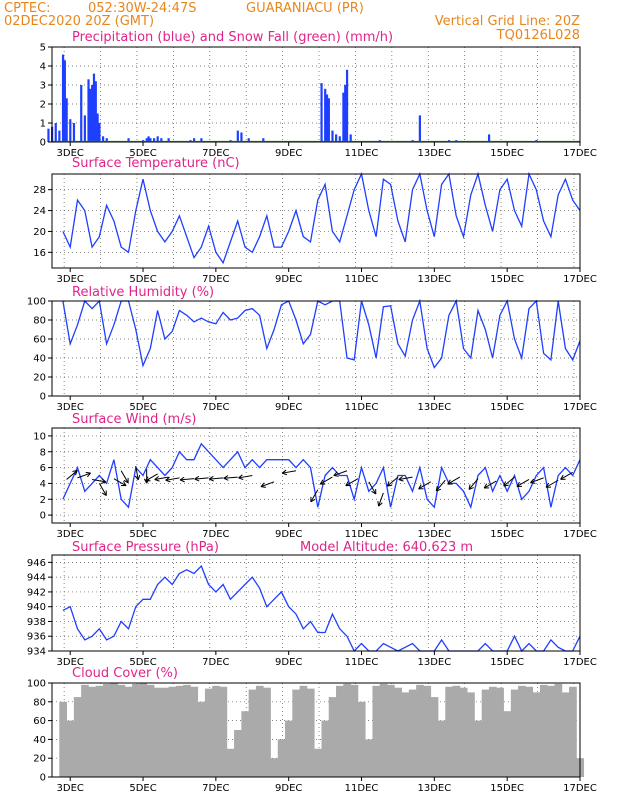  What do you see at coordinates (145, 547) in the screenshot?
I see `panel-title: Surface Pressure (hPa)` at bounding box center [145, 547].